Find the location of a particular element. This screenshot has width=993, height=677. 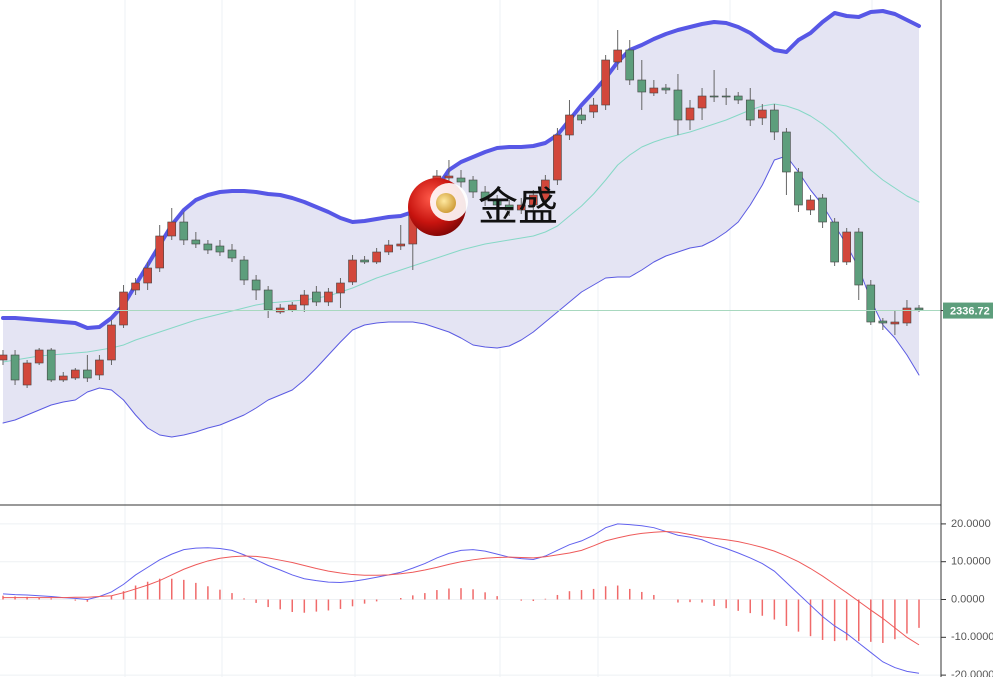

y-tick-label: -20.0000 is located at coordinates (972, 673).